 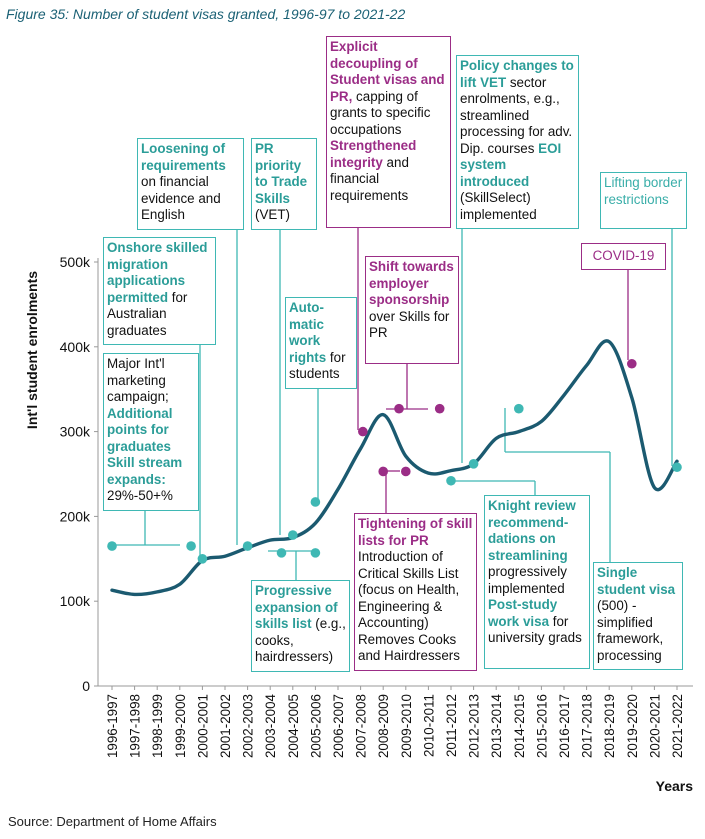 What do you see at coordinates (86, 686) in the screenshot?
I see `y-tick-label: 0` at bounding box center [86, 686].